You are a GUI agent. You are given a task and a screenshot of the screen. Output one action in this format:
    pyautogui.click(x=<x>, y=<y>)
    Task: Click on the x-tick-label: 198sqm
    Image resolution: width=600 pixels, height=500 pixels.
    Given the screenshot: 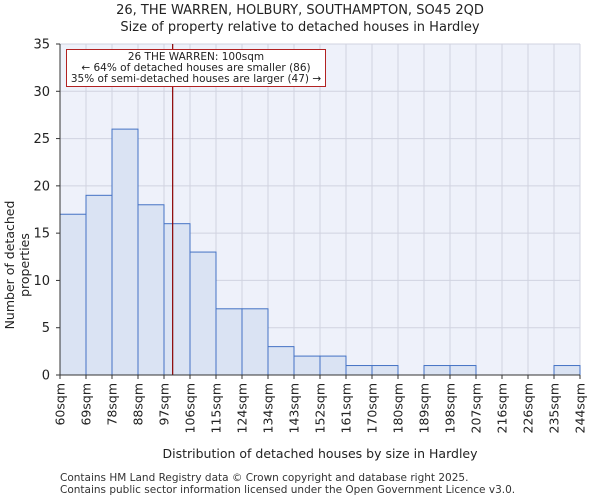 What is the action you would take?
    pyautogui.click(x=450, y=408)
    